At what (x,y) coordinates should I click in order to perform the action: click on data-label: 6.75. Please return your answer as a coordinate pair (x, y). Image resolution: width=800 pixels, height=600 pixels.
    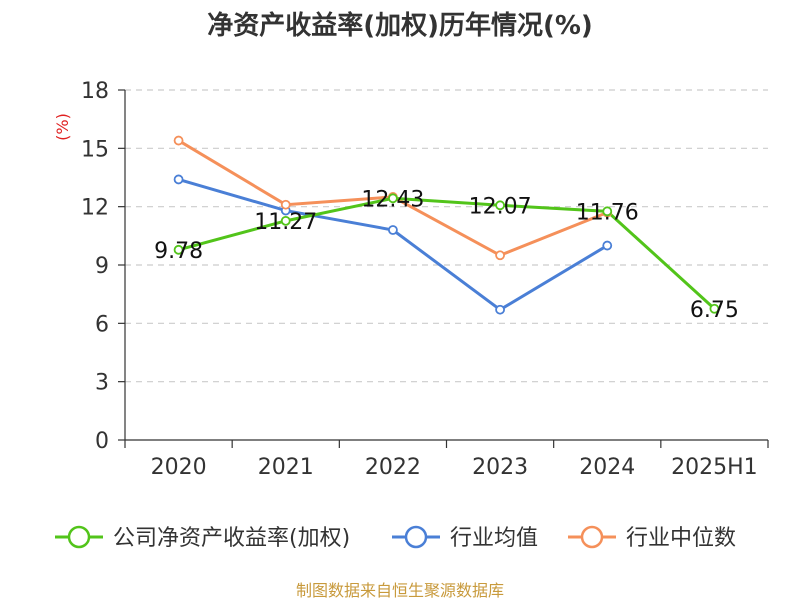
    Looking at the image, I should click on (714, 310).